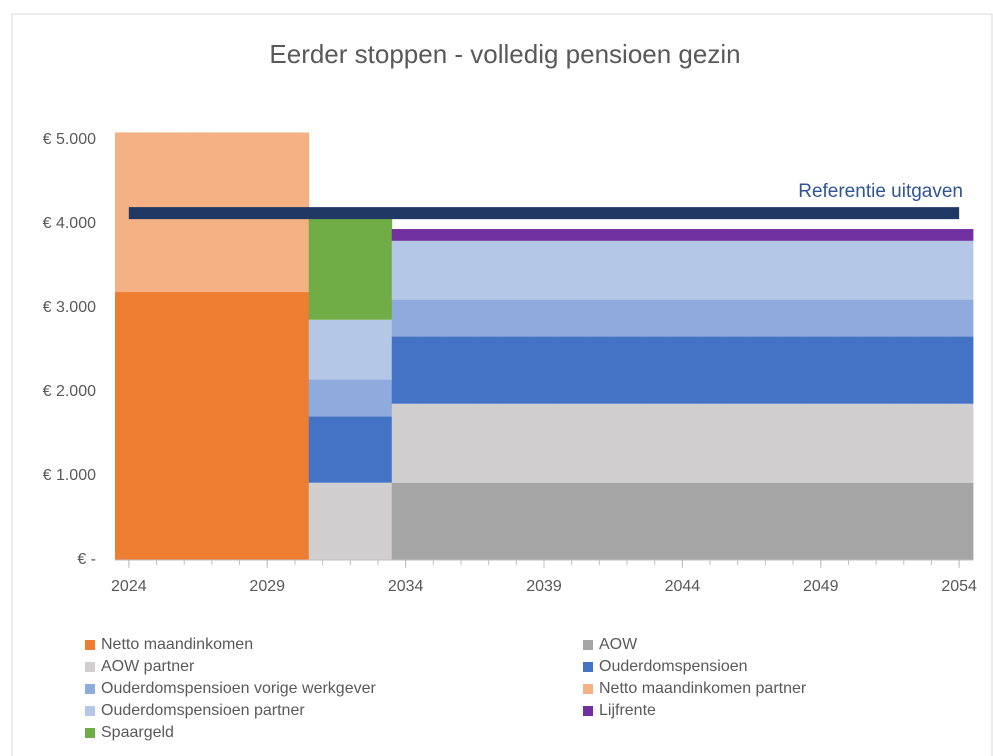 Image resolution: width=993 pixels, height=756 pixels. Describe the element at coordinates (703, 688) in the screenshot. I see `legend-label: Netto maandinkomen partner` at that location.